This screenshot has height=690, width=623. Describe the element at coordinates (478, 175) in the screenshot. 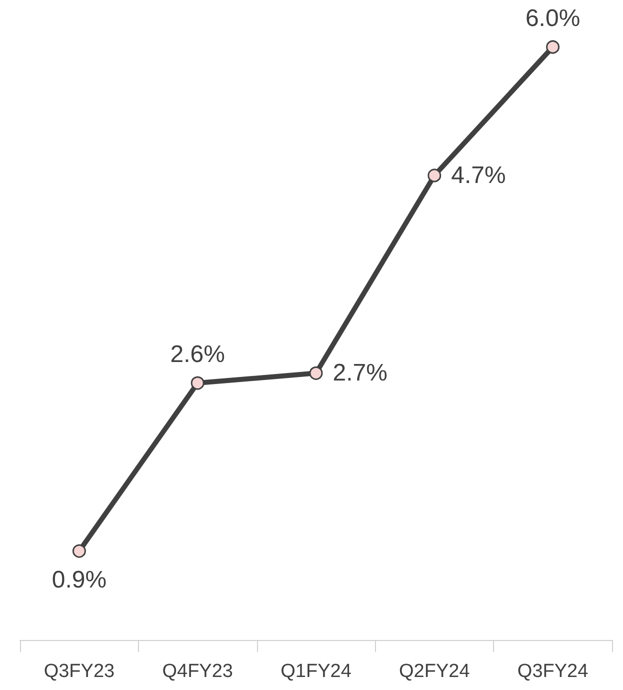

I see `data-label: 4.7%` at that location.